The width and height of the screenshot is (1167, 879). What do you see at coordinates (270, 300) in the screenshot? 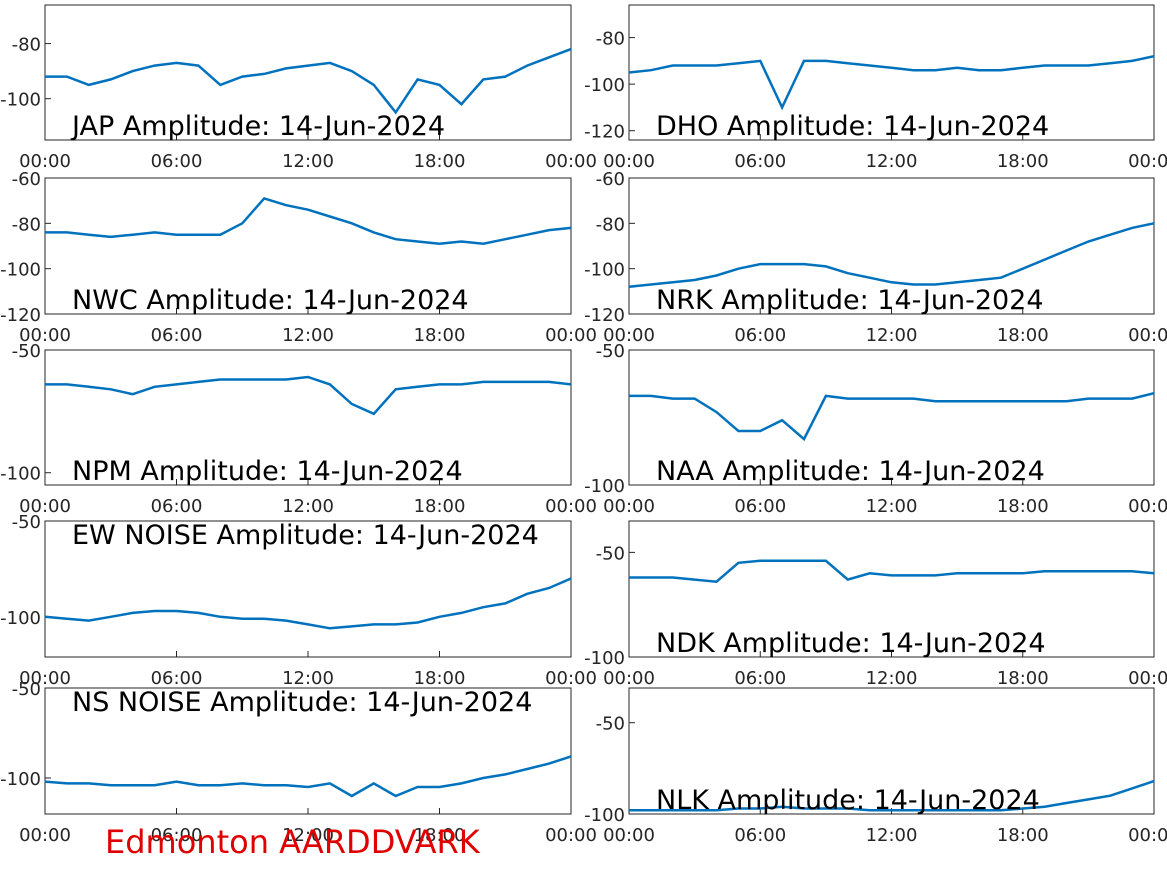
I see `chart-title: NWC Amplitude: 14-Jun-2024` at bounding box center [270, 300].